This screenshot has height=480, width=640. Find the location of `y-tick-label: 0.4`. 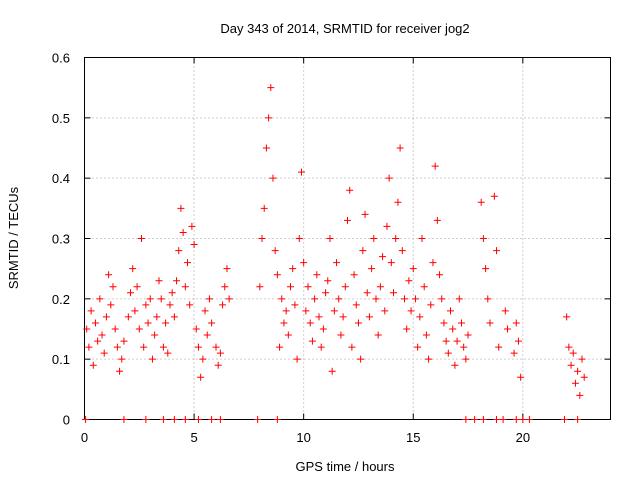

y-tick-label: 0.4 is located at coordinates (61, 178).